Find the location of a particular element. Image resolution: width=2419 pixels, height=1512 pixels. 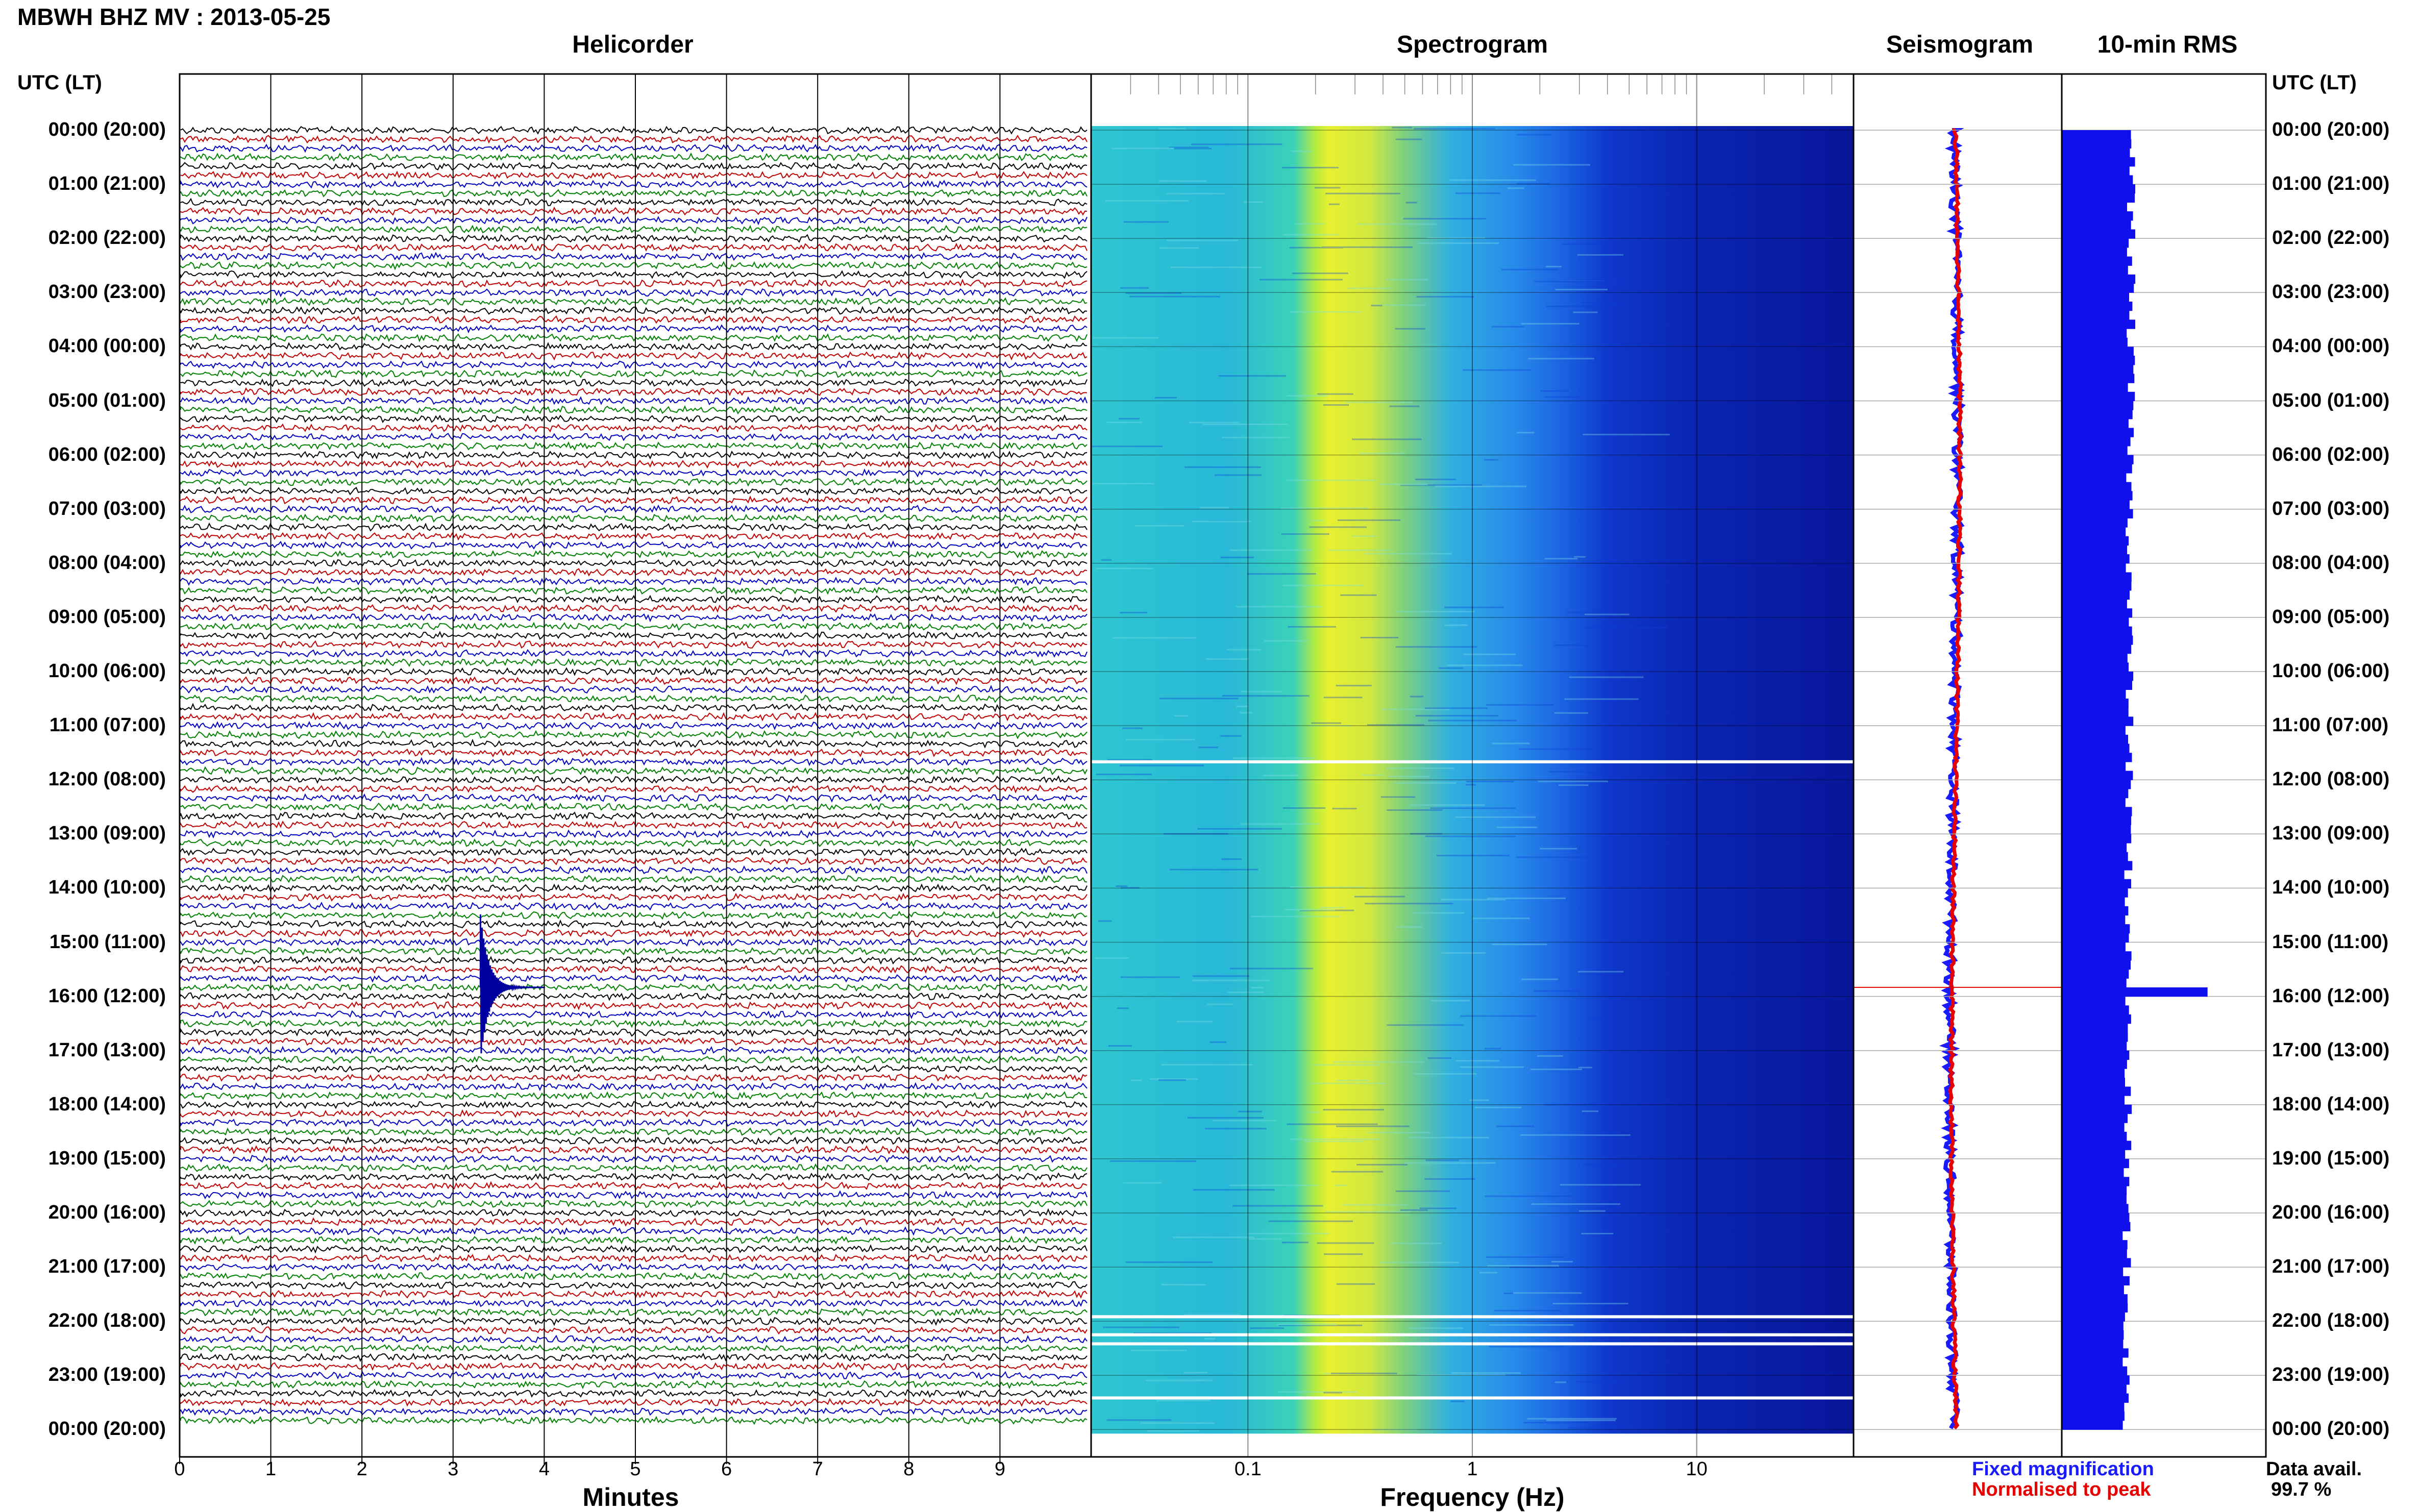

row-label-l-21: 21:00 (17:00) is located at coordinates (107, 1267).